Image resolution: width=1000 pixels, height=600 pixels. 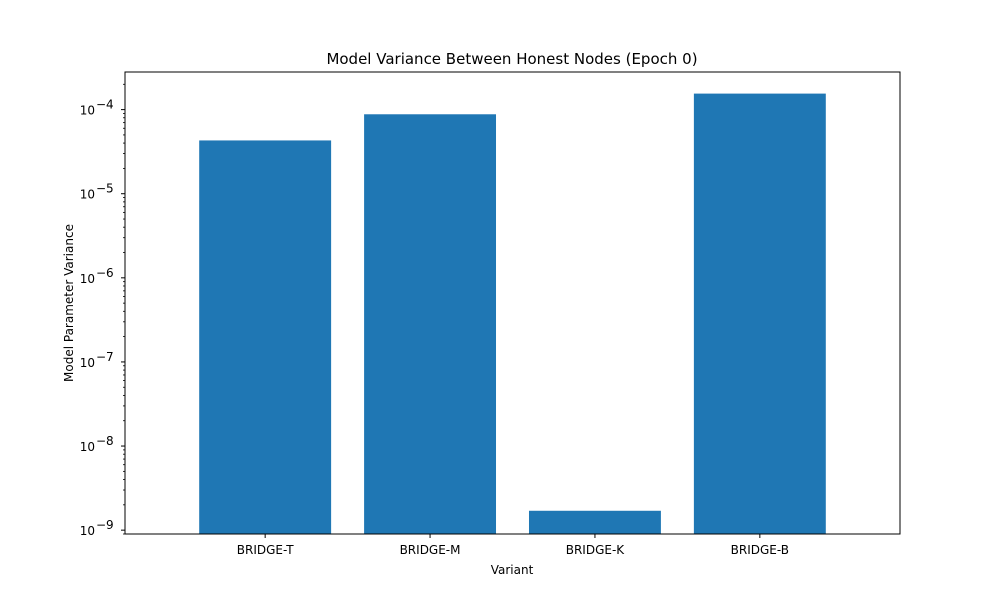 What do you see at coordinates (265, 550) in the screenshot?
I see `x-tick-label: BRIDGE-T` at bounding box center [265, 550].